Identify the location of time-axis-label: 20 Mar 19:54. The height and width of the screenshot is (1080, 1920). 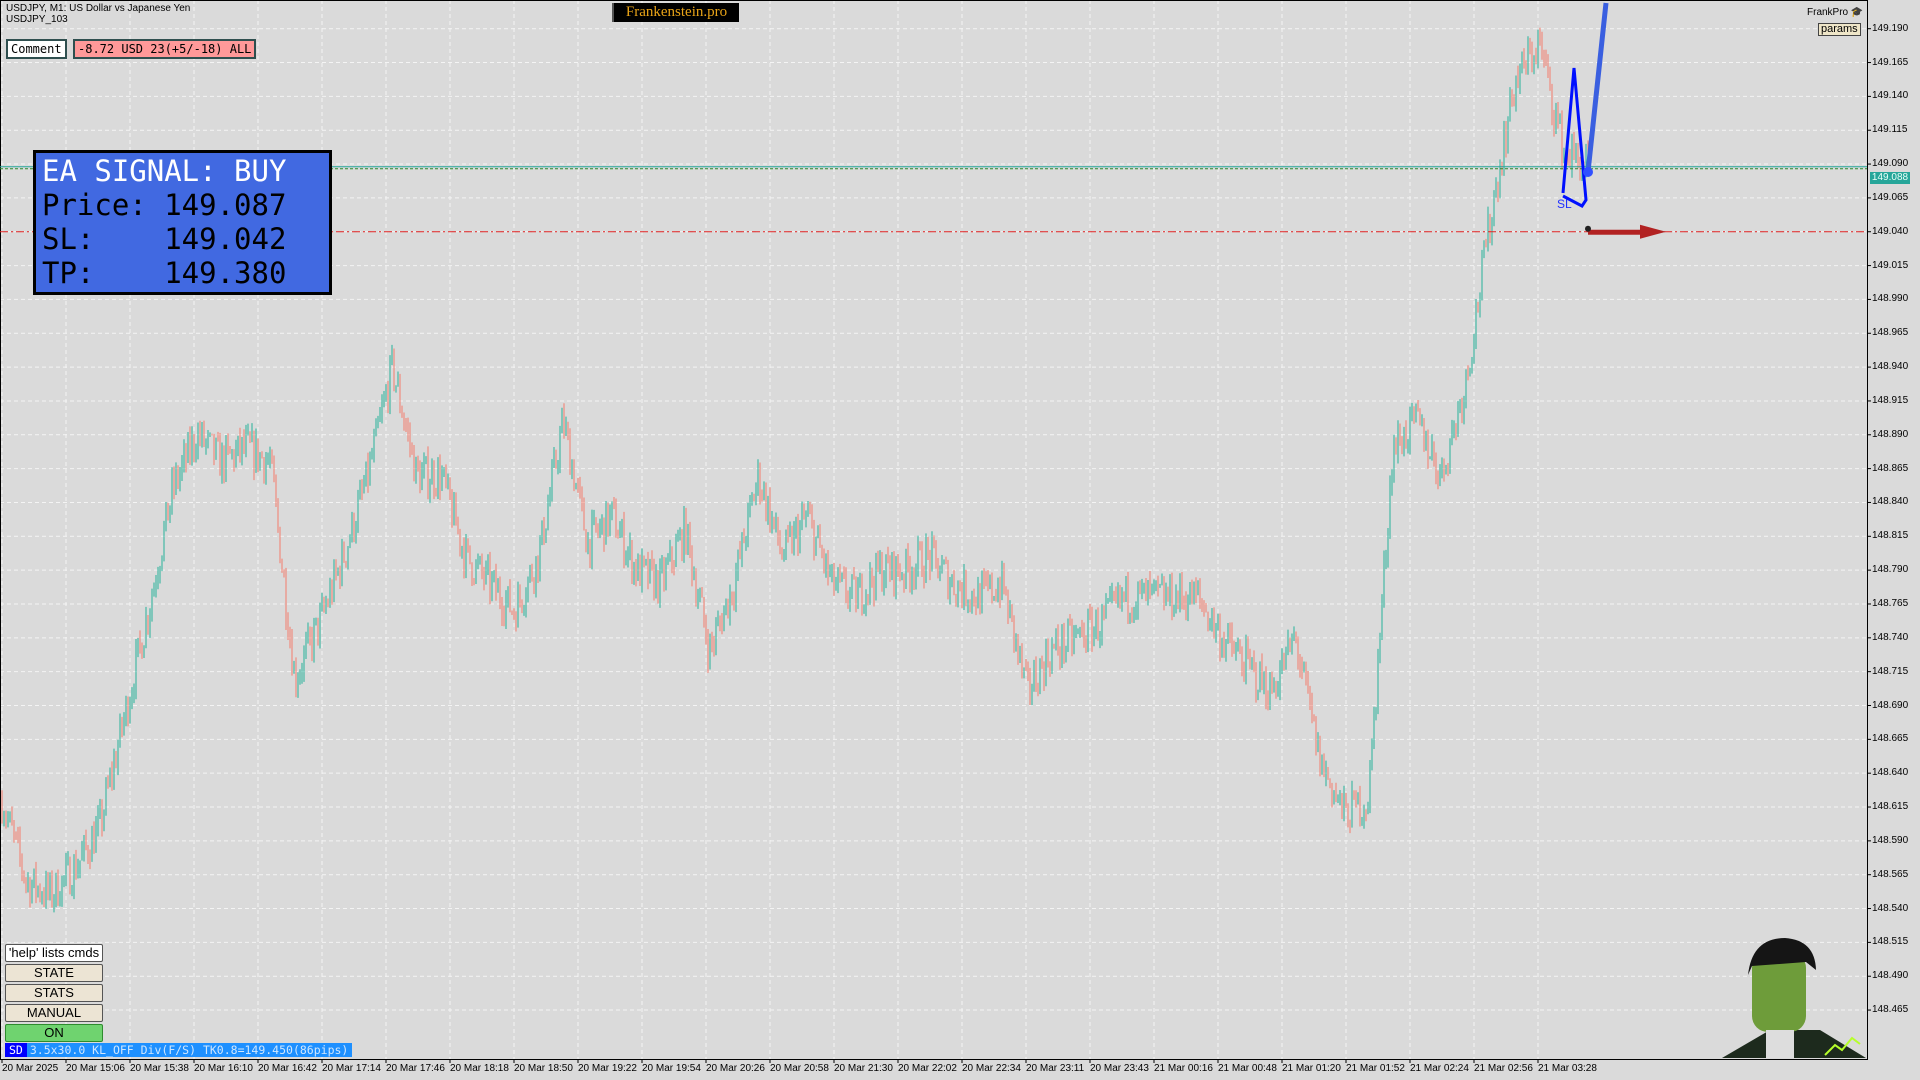
(671, 1068).